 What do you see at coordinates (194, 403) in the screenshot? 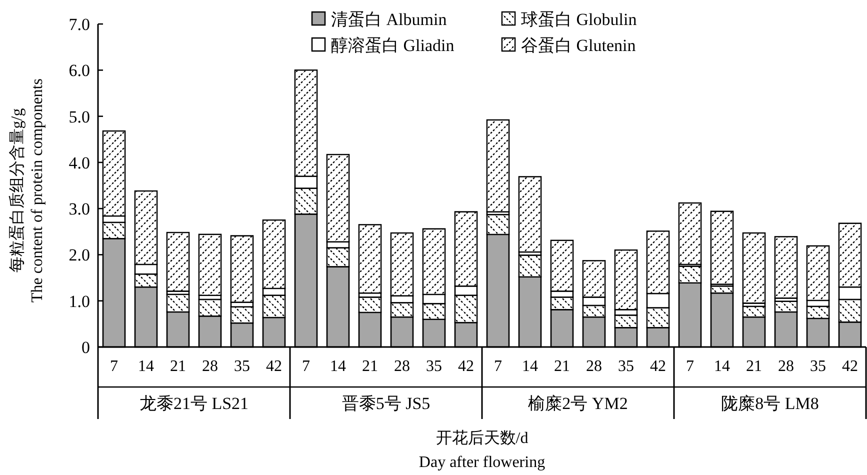
I see `text: 龙黍21号 LS21` at bounding box center [194, 403].